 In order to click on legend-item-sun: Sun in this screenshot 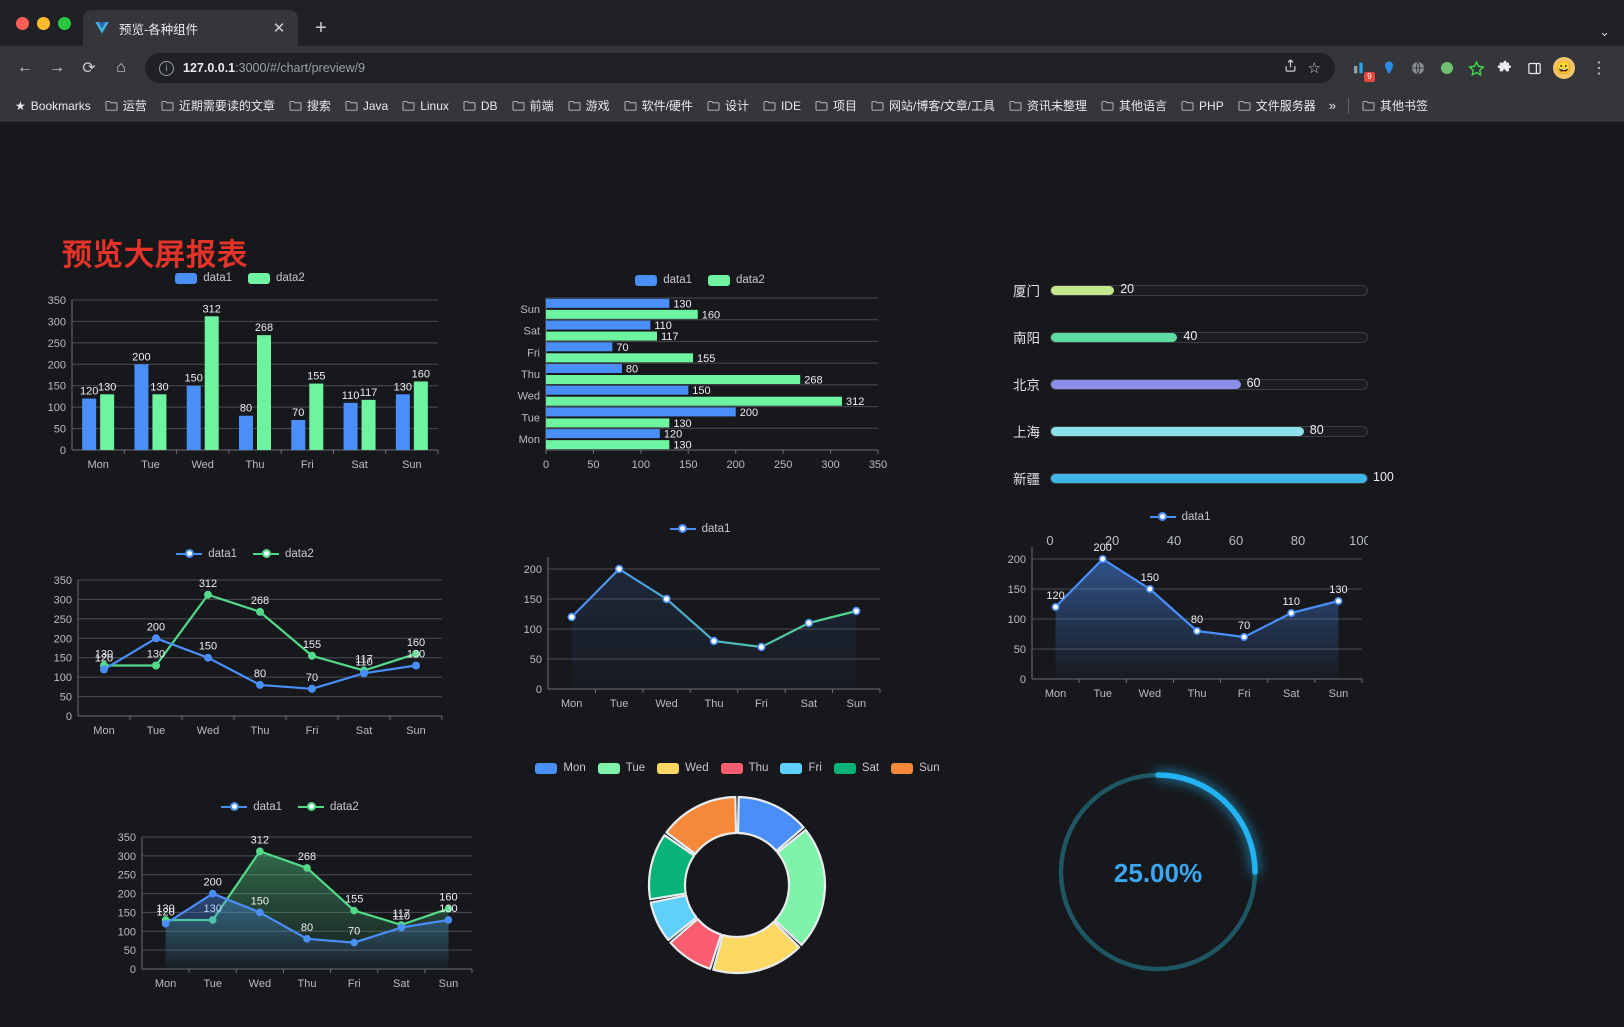, I will do `click(915, 768)`.